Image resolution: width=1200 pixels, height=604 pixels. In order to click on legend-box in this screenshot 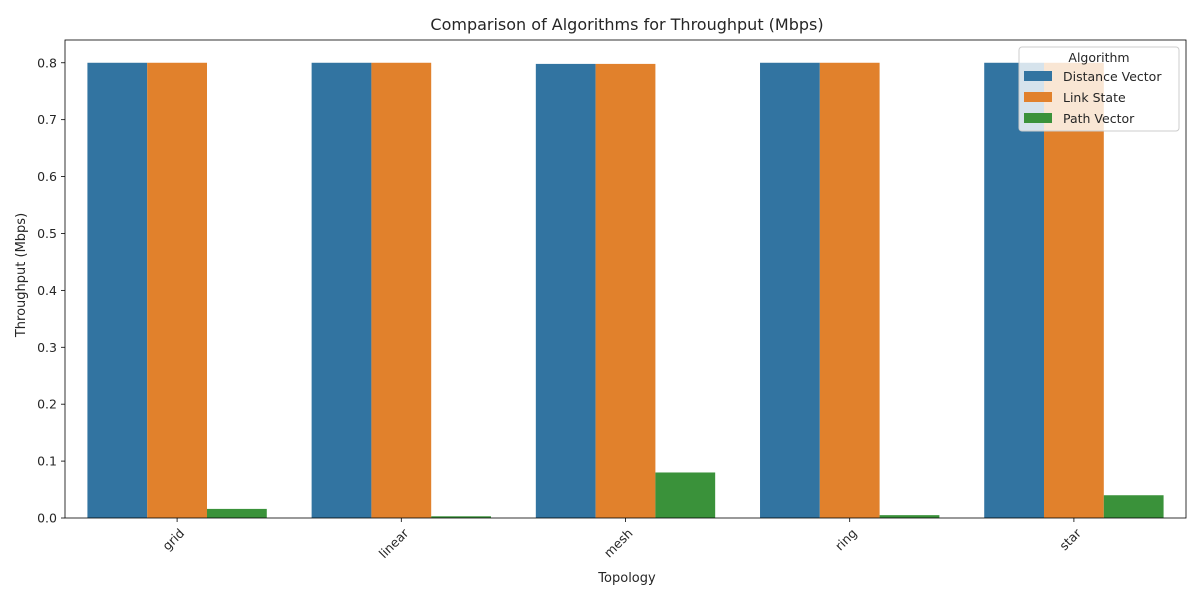, I will do `click(1099, 89)`.